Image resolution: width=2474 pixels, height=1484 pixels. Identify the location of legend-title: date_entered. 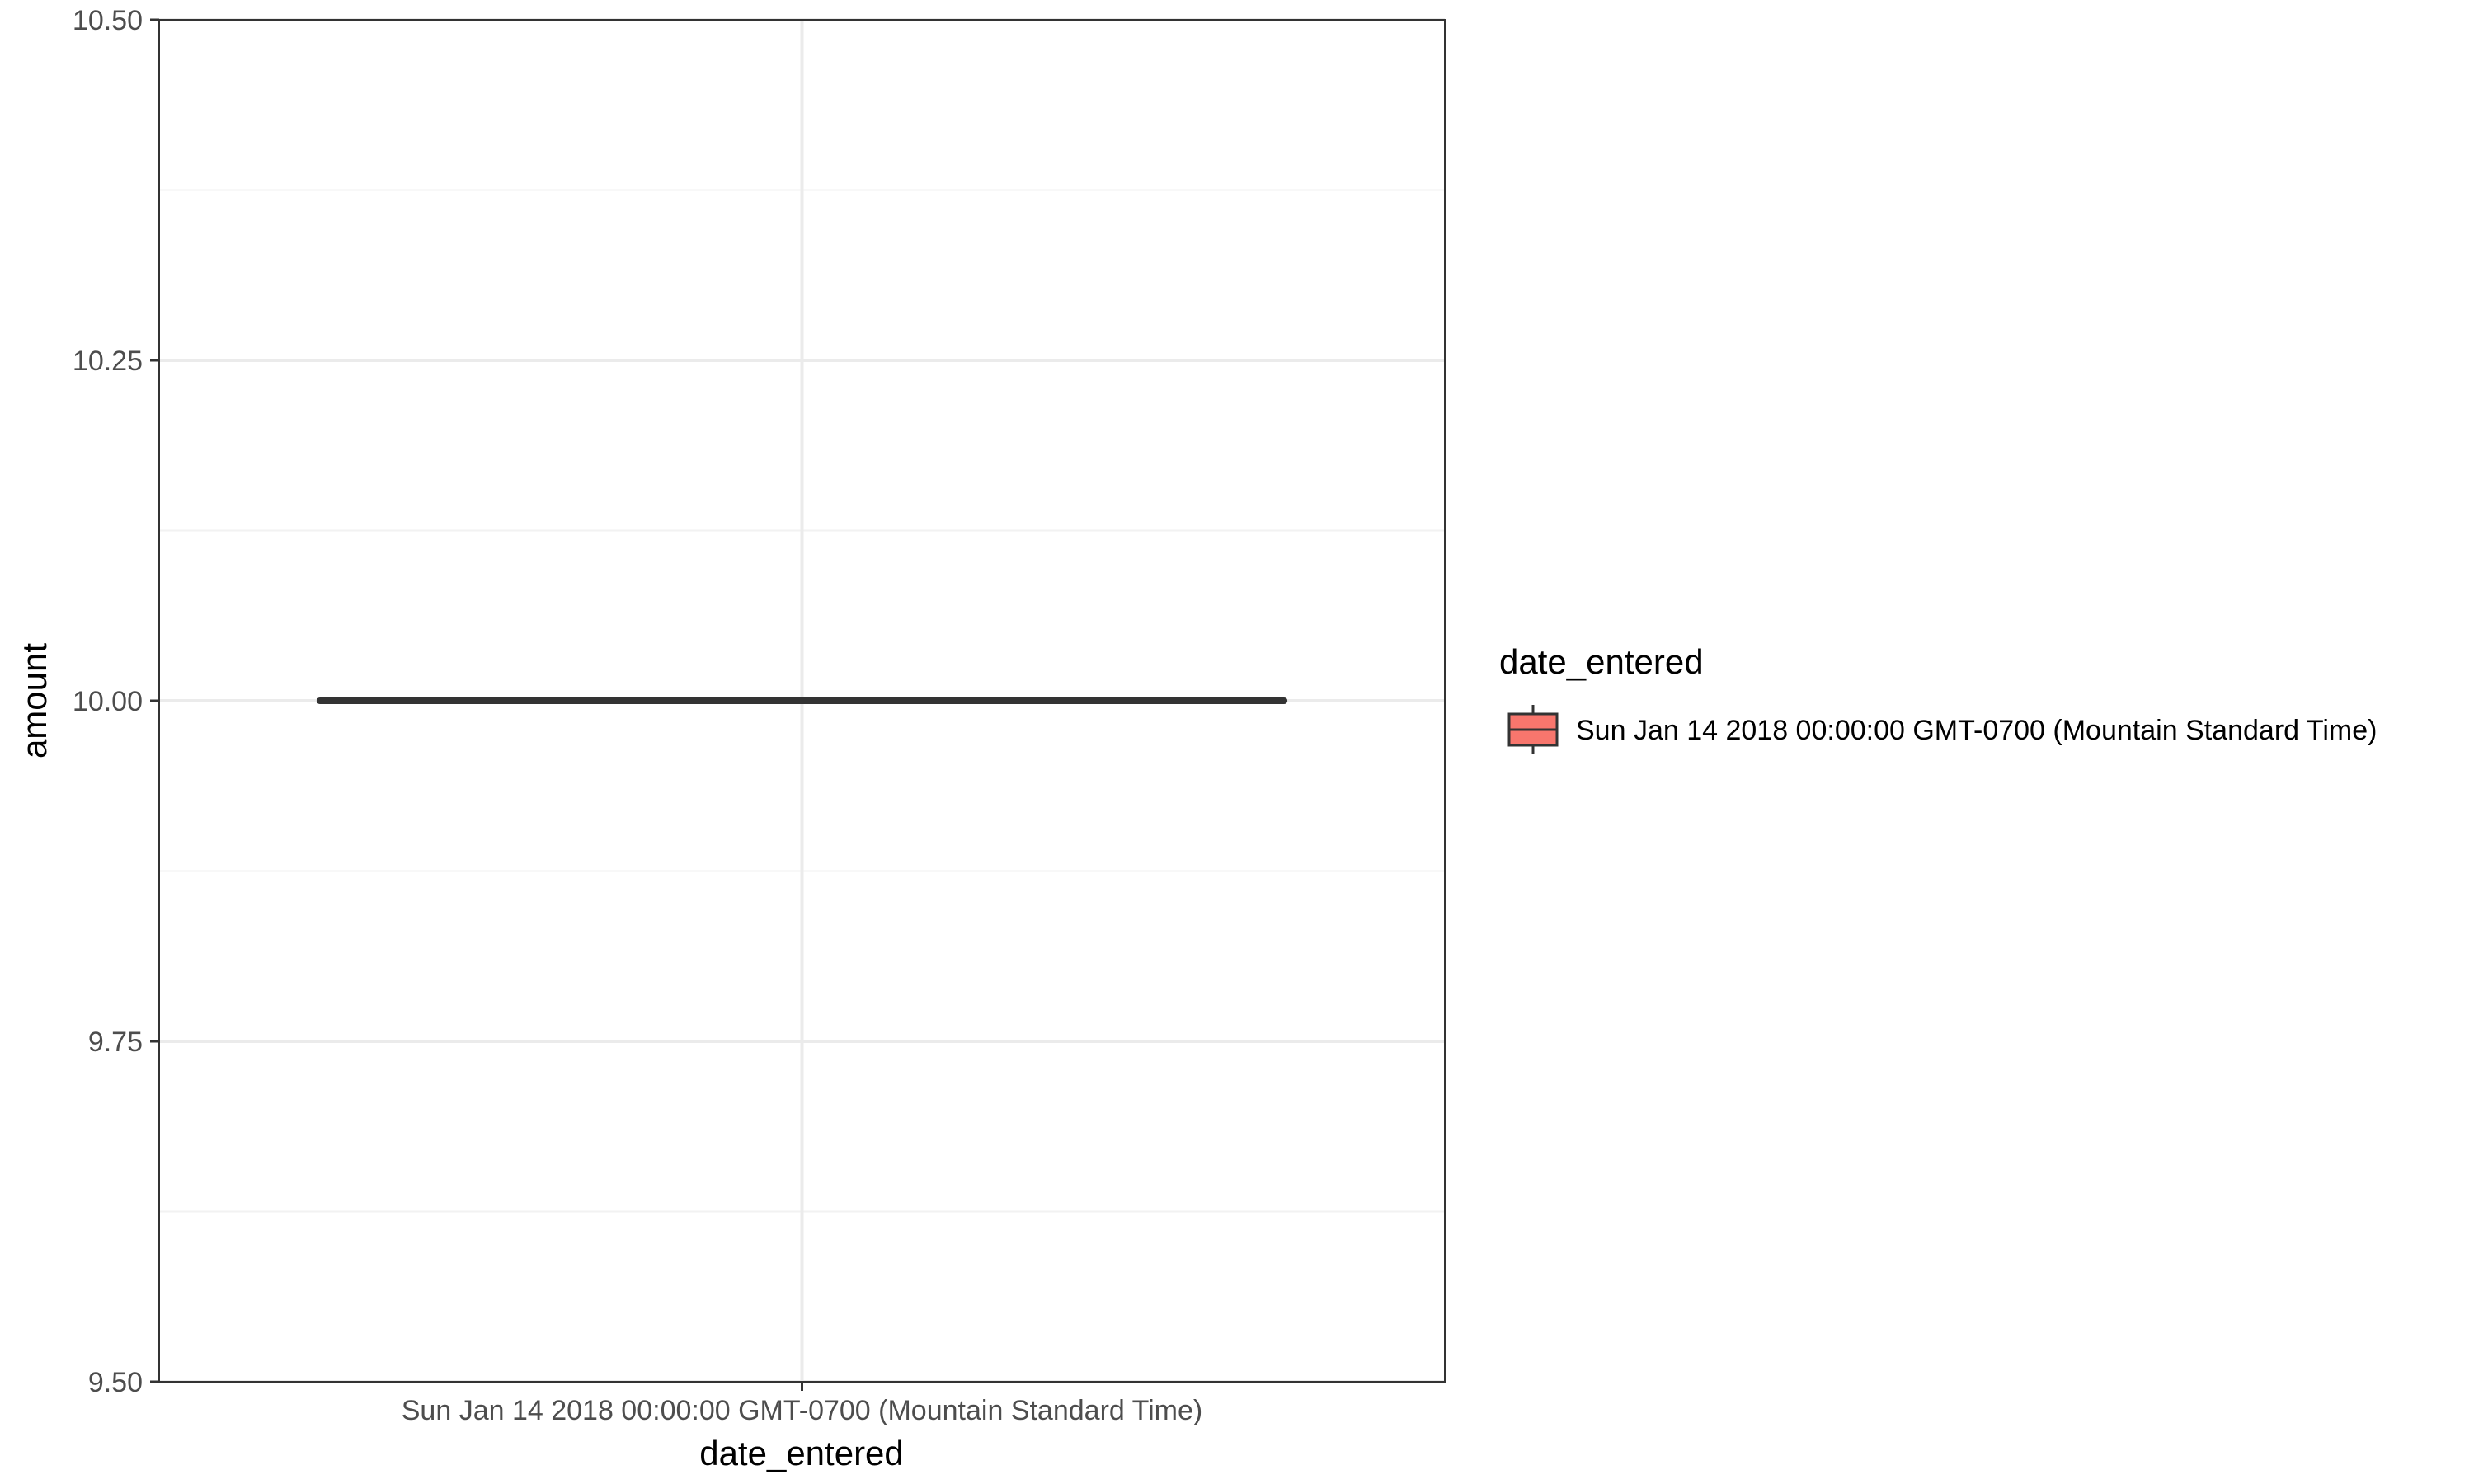
(1601, 661).